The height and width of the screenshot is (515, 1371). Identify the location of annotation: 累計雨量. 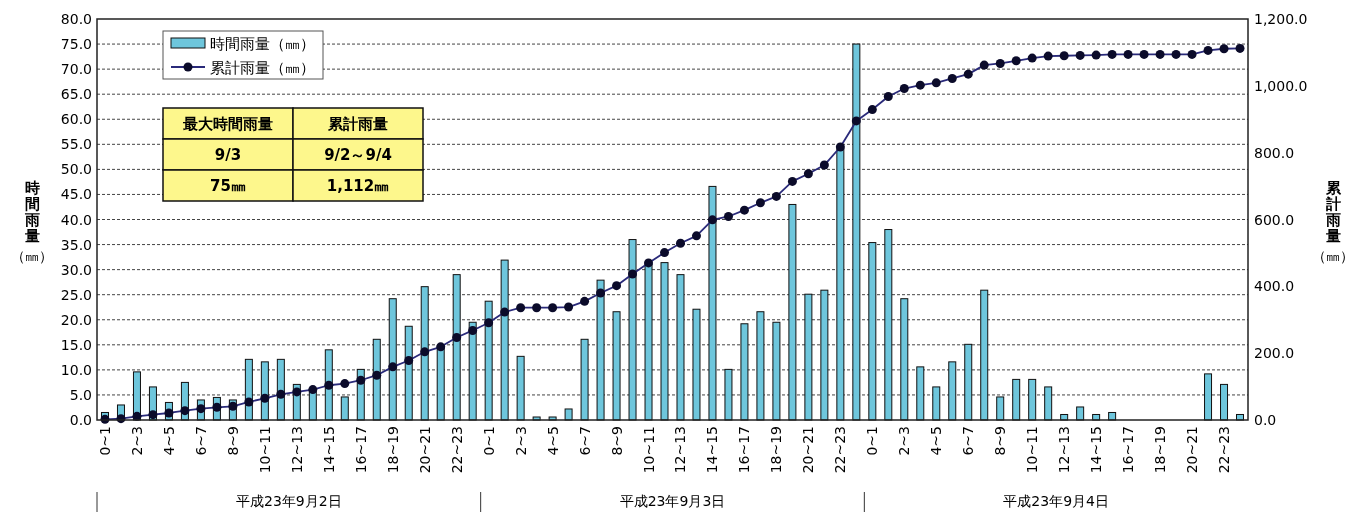
(357, 124).